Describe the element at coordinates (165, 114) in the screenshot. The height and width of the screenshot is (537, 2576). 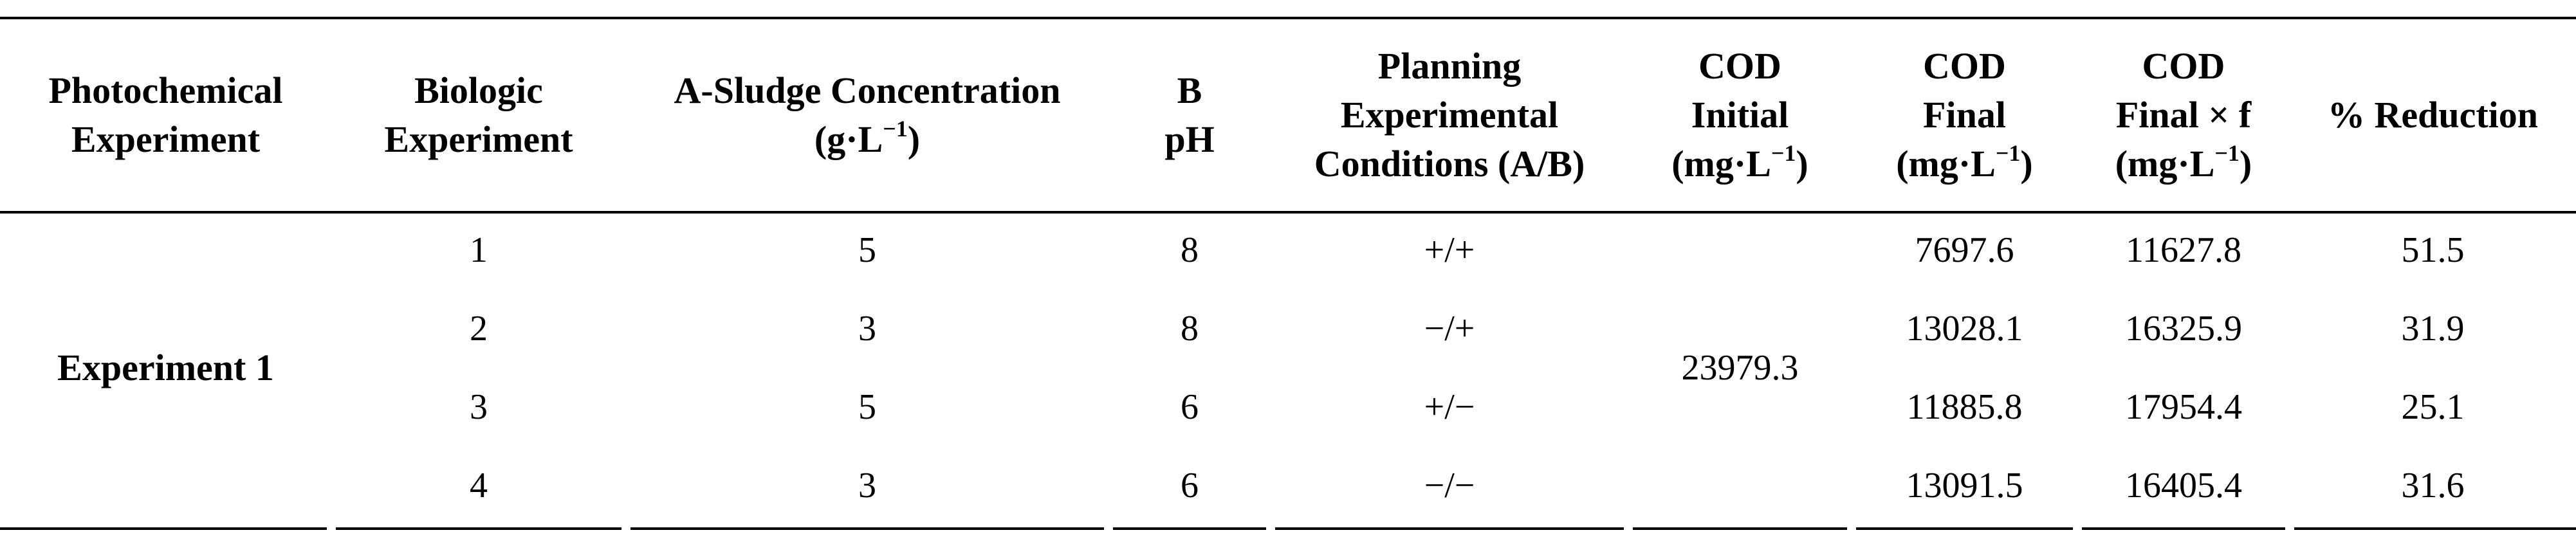
I see `header-photochemical-experiment: Photochemical Experiment` at that location.